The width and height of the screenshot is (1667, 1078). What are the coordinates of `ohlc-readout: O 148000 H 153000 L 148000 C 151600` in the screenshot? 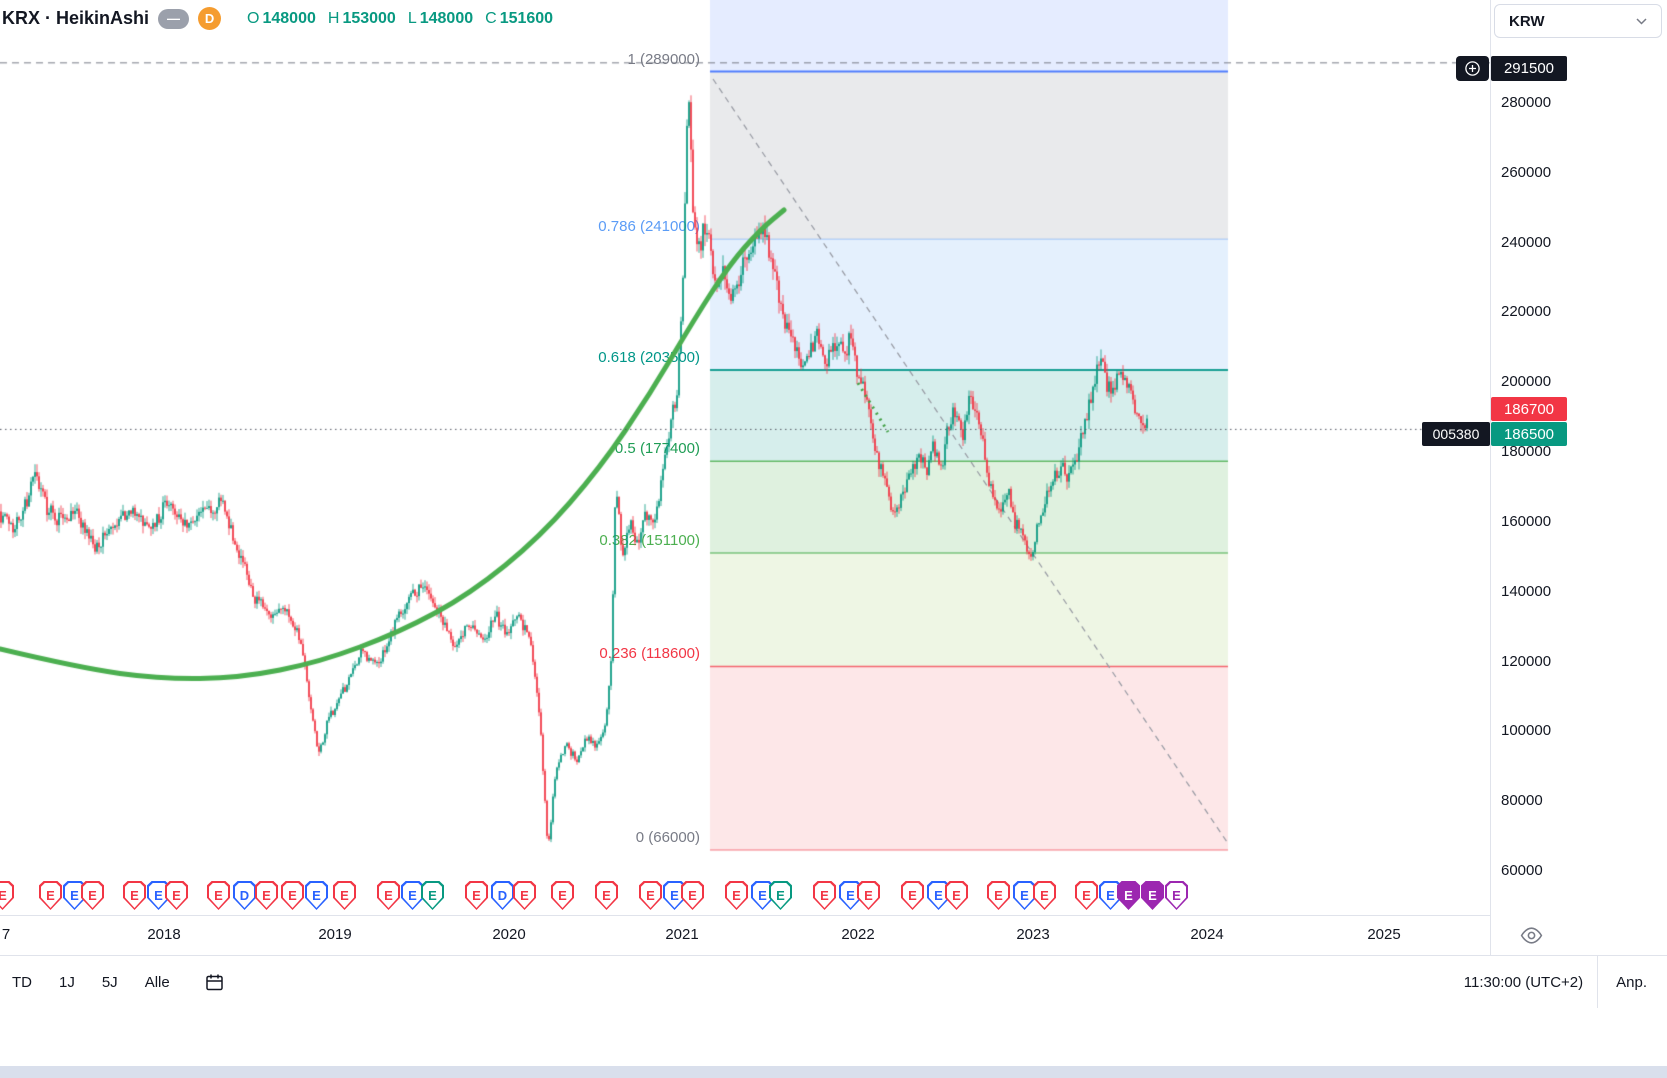 It's located at (395, 19).